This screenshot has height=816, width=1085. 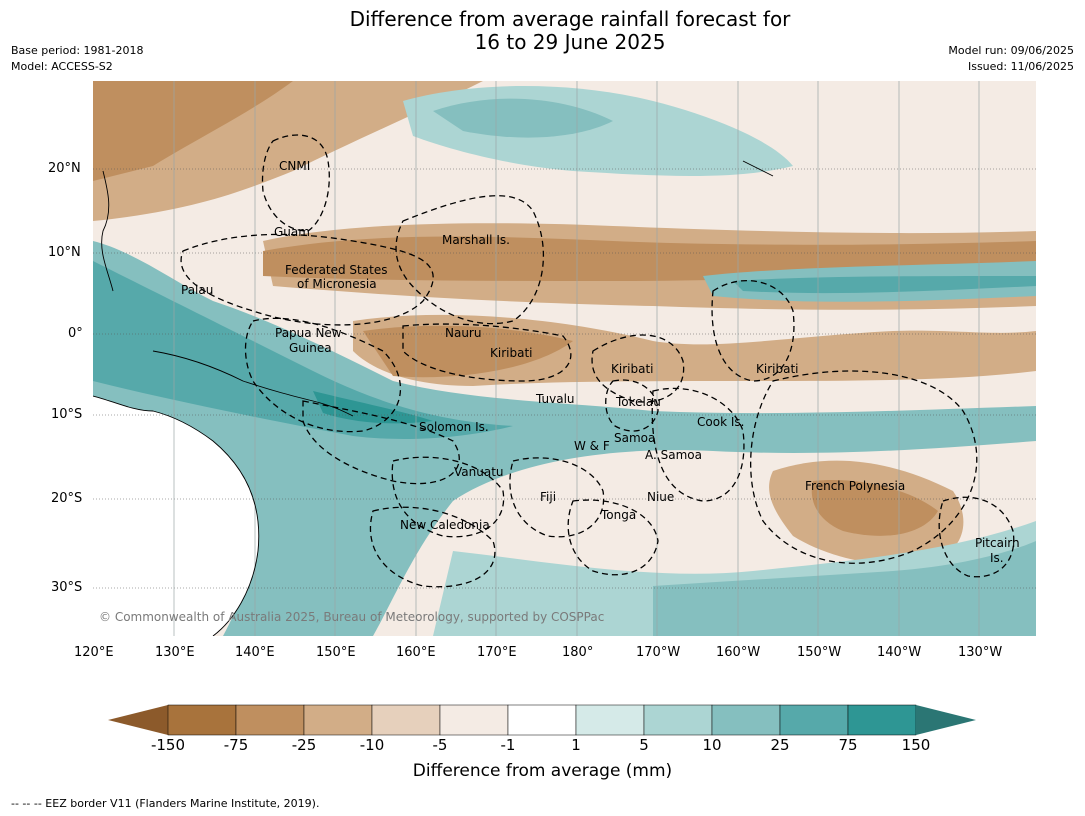 I want to click on wet-core-north, so click(x=523, y=118).